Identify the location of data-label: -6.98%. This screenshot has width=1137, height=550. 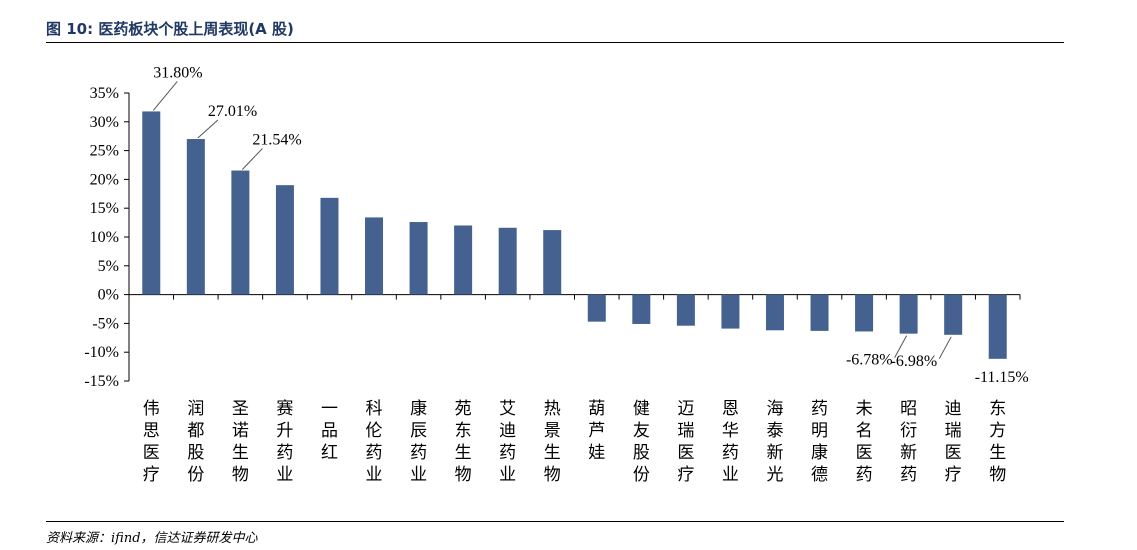
(914, 361).